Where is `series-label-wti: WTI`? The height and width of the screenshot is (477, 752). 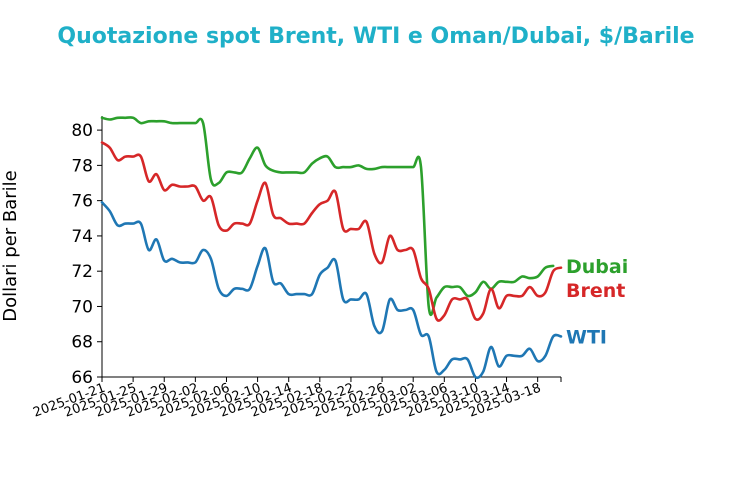 series-label-wti: WTI is located at coordinates (586, 337).